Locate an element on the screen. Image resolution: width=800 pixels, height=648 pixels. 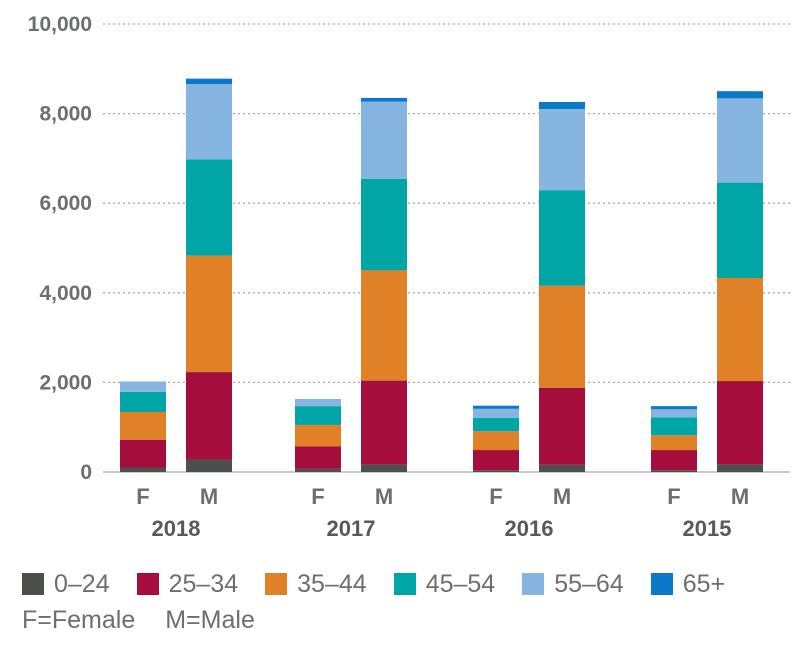
legend-item: 0–24 is located at coordinates (66, 584).